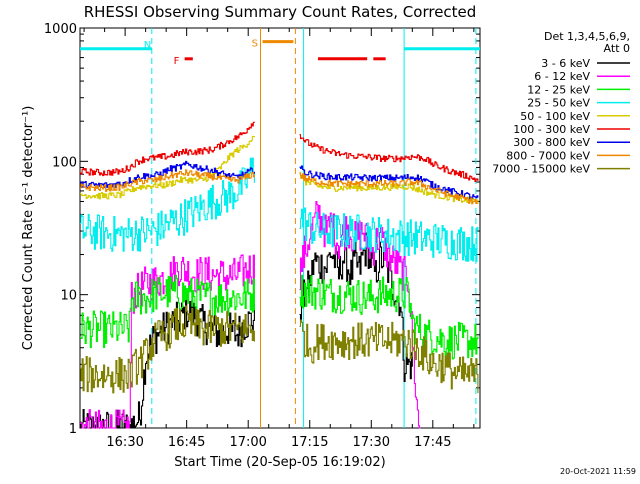 The image size is (640, 484). What do you see at coordinates (28, 228) in the screenshot?
I see `y-axis-label: Corrected Count Rate (s⁻¹ detector⁻¹)` at bounding box center [28, 228].